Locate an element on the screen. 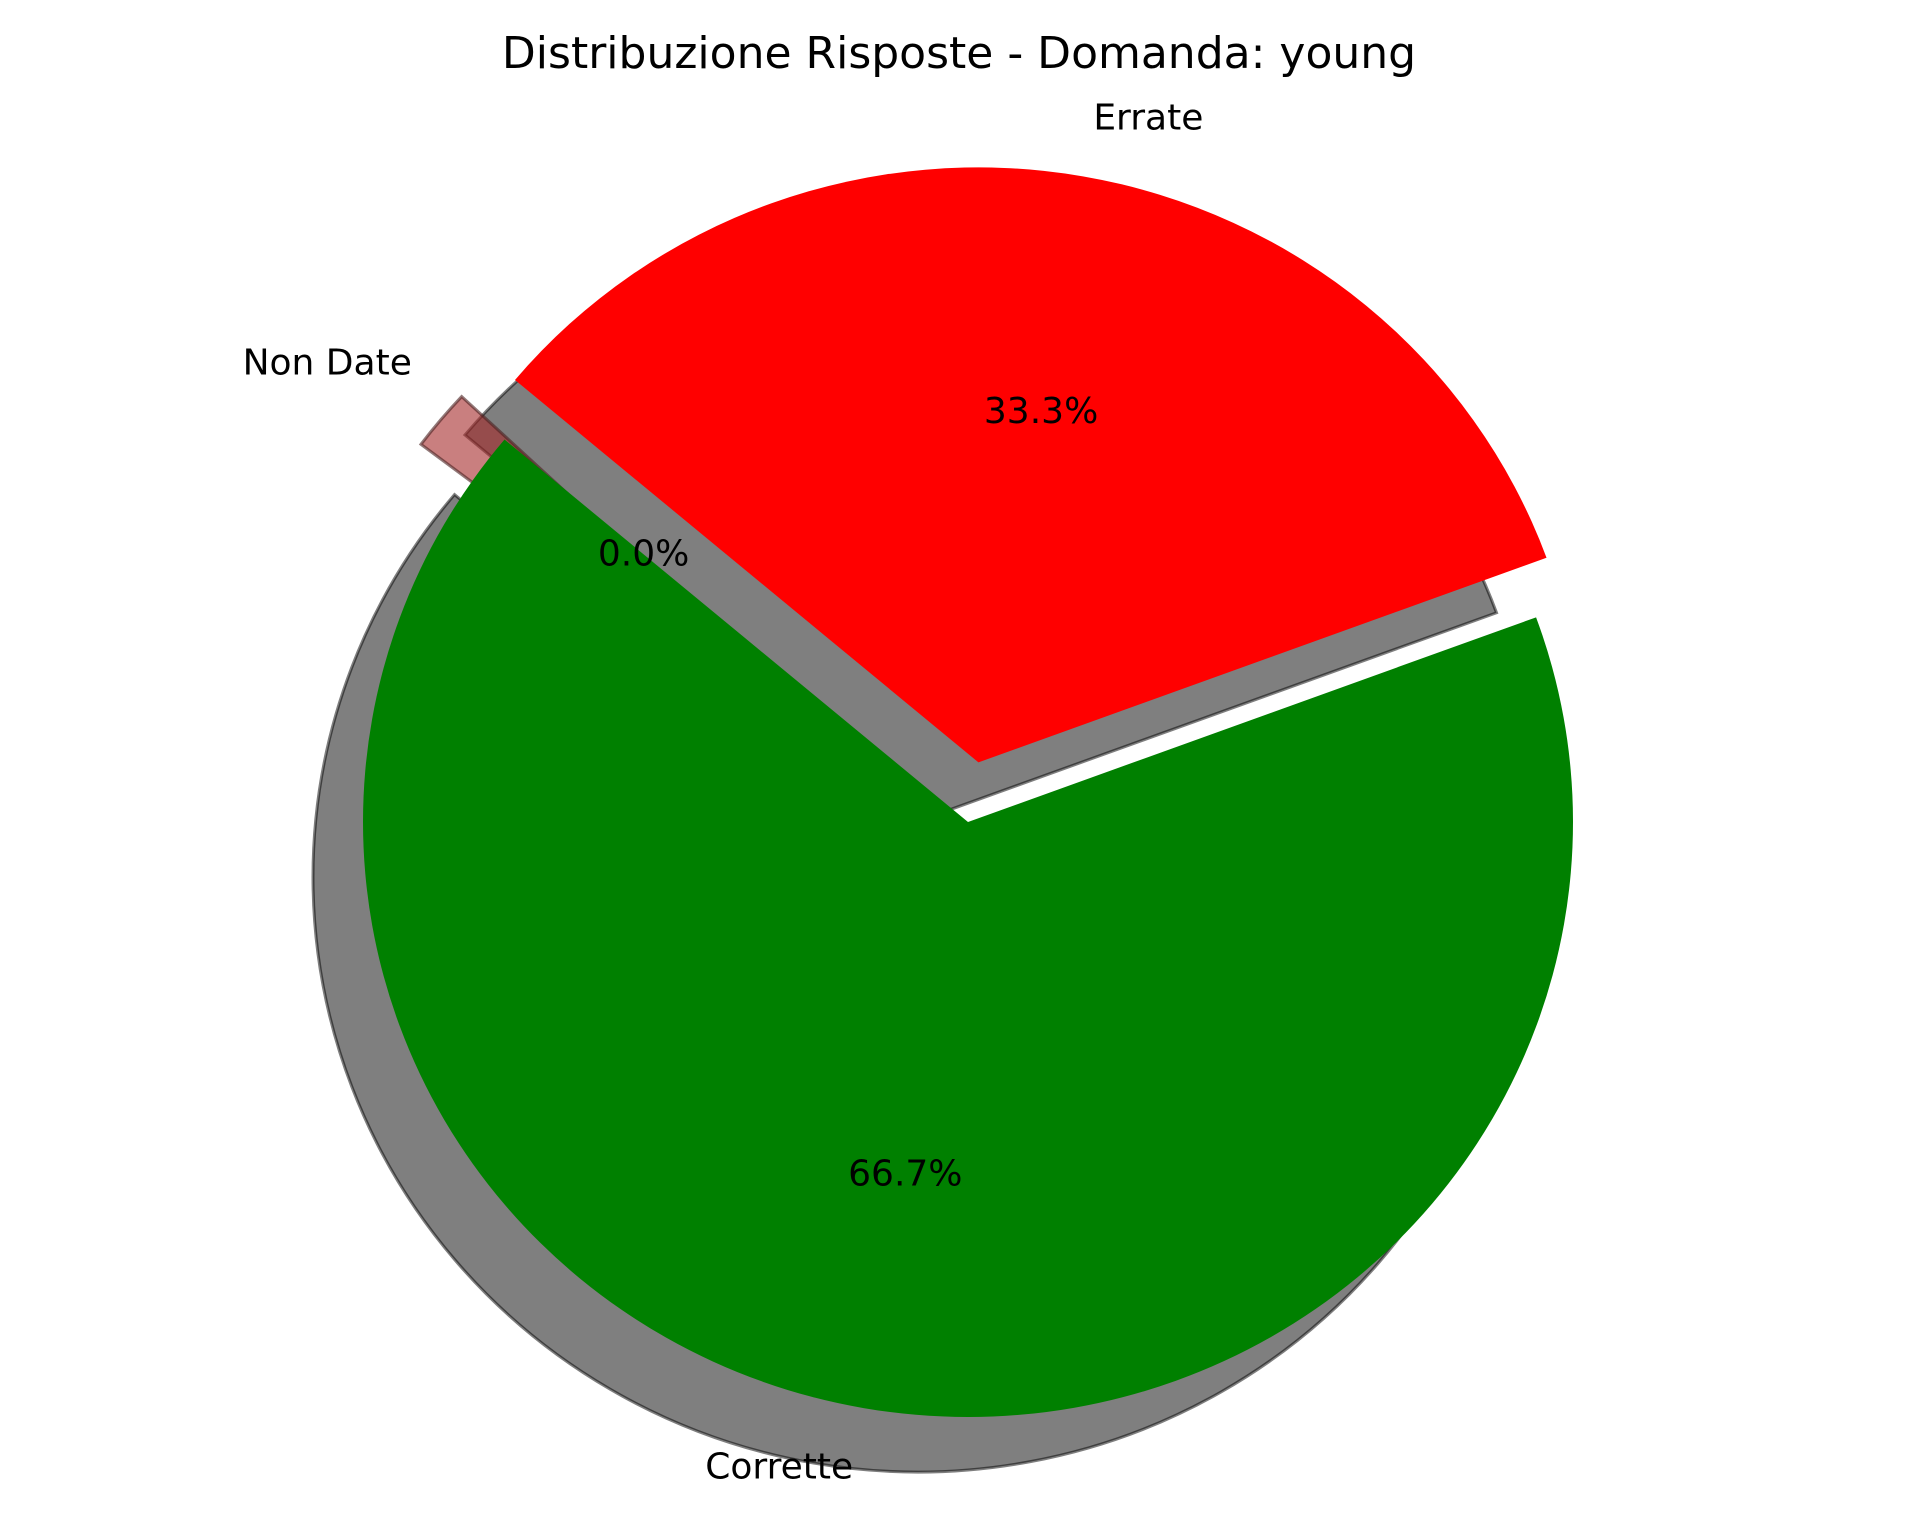 This screenshot has height=1516, width=1919. pct-label-corrette: 66.7% is located at coordinates (905, 1174).